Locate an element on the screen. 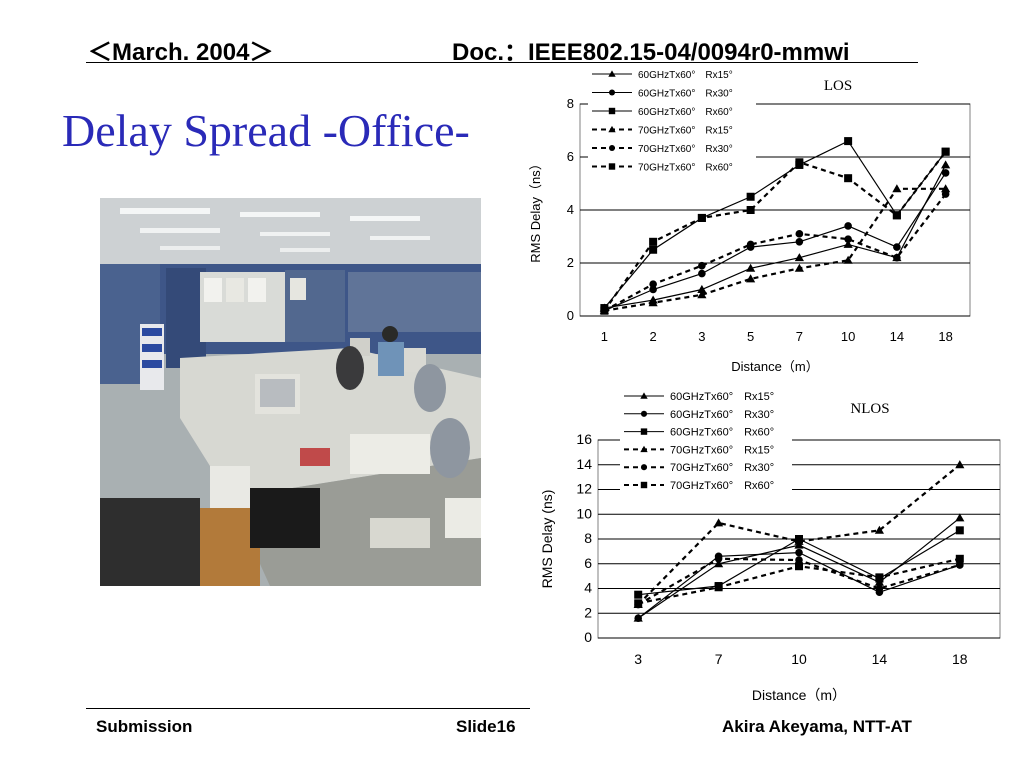 The image size is (1024, 768). chart2-ytick-label: 16 is located at coordinates (584, 439).